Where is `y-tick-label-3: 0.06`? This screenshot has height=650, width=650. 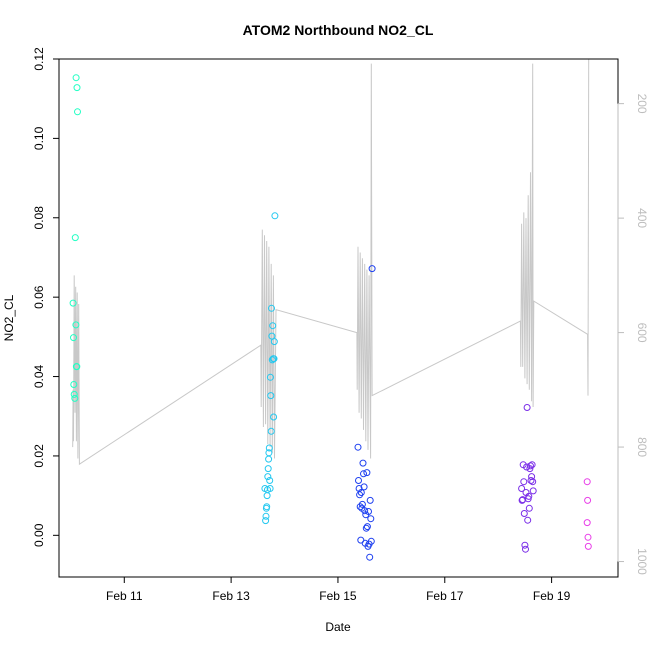 y-tick-label-3: 0.06 is located at coordinates (39, 297).